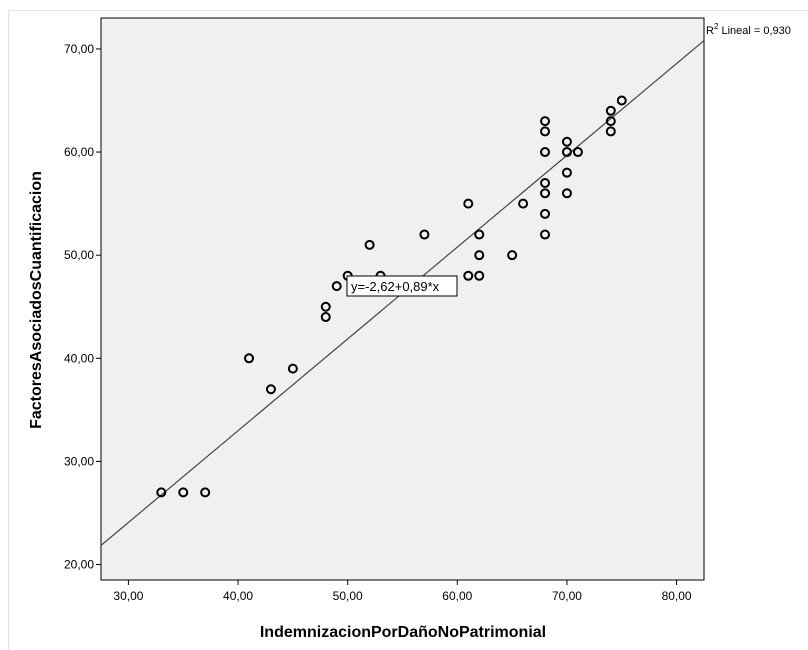  Describe the element at coordinates (79, 255) in the screenshot. I see `y-tick-label: 50,00` at that location.